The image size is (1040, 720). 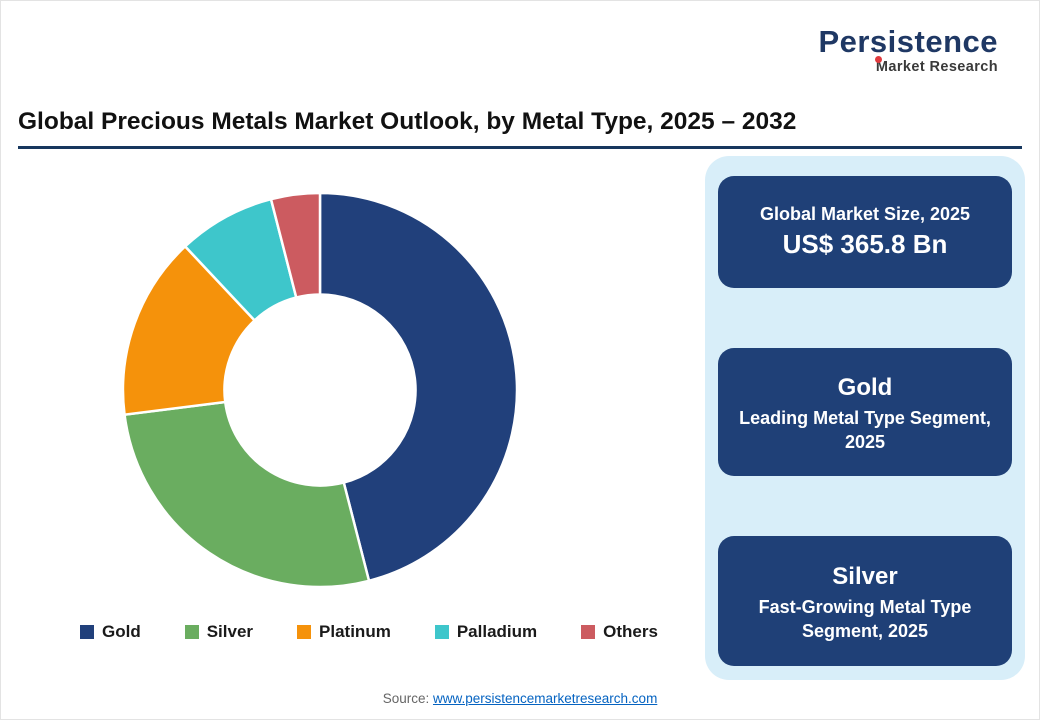 I want to click on source-label: Source:, so click(x=406, y=698).